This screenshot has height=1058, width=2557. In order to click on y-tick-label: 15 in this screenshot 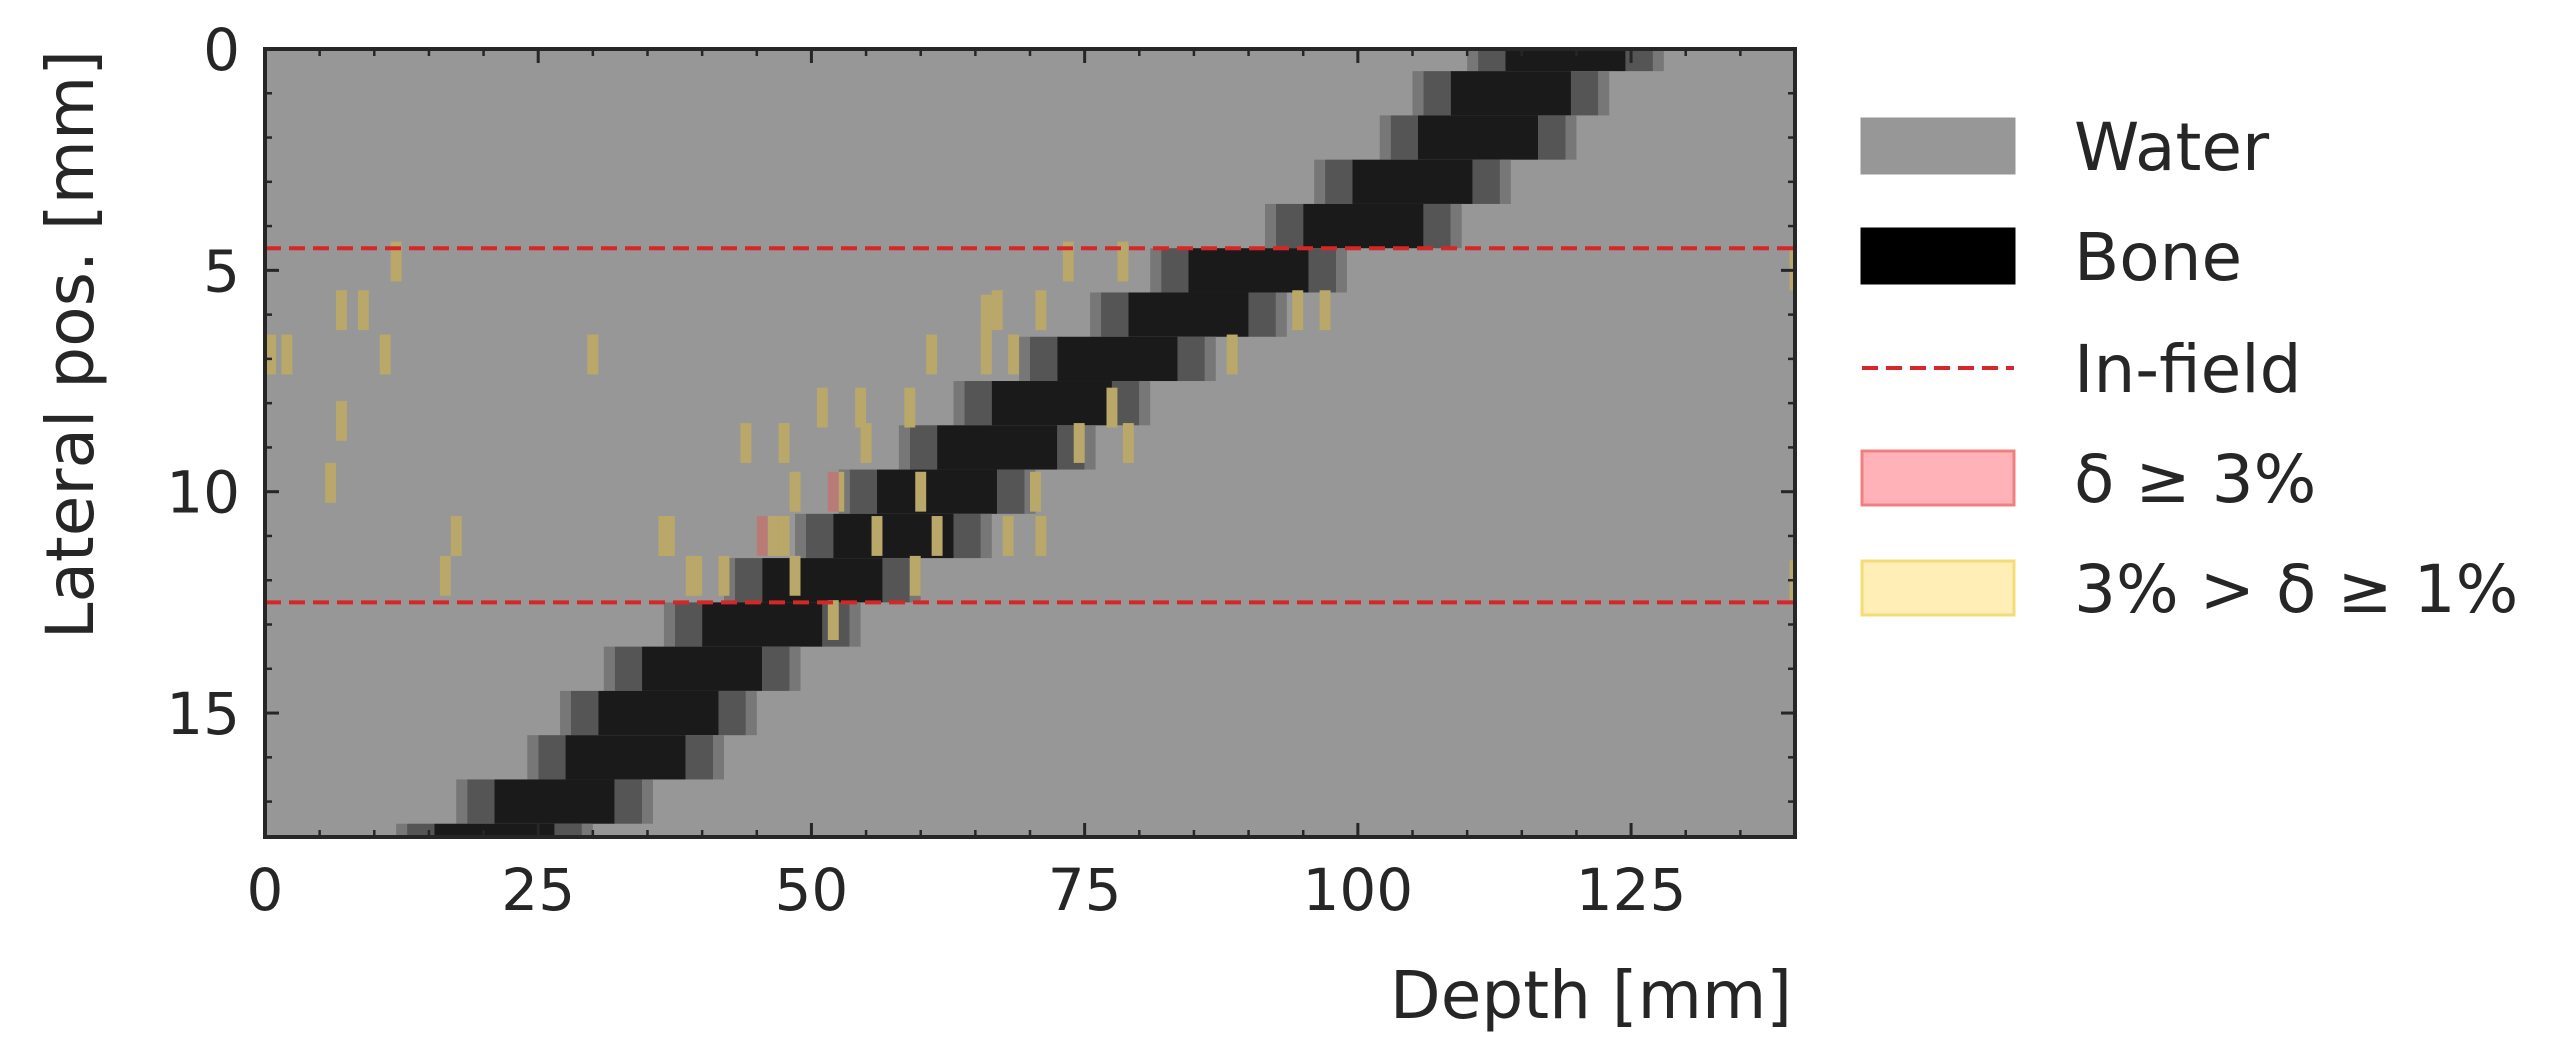, I will do `click(203, 714)`.